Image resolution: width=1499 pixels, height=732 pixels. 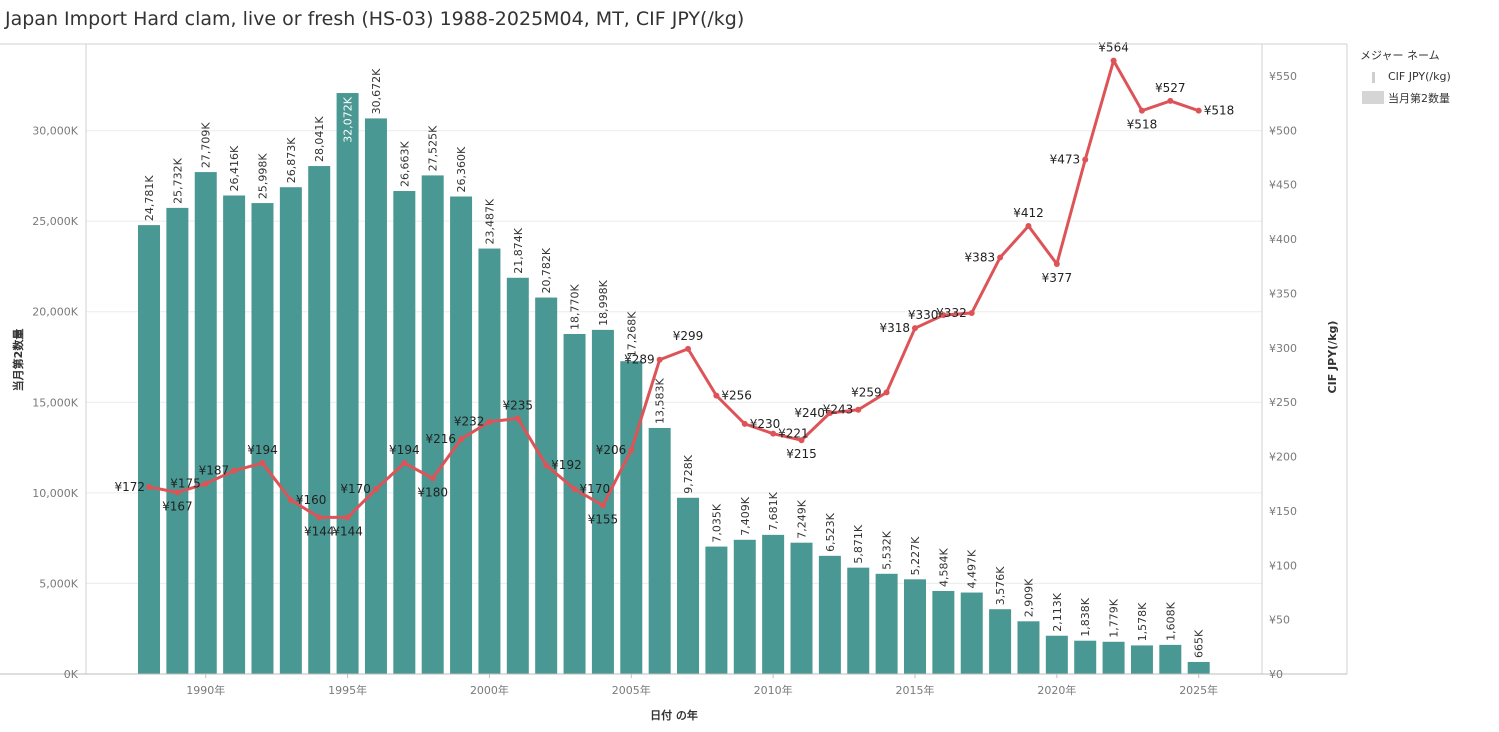 What do you see at coordinates (830, 531) in the screenshot?
I see `bar-value-label: 6,523K` at bounding box center [830, 531].